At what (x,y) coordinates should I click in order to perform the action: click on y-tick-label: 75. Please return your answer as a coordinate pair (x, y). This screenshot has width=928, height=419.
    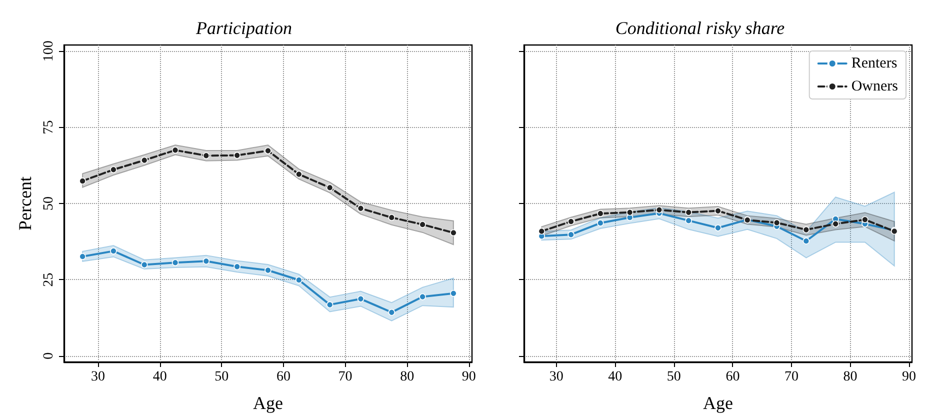
    Looking at the image, I should click on (49, 127).